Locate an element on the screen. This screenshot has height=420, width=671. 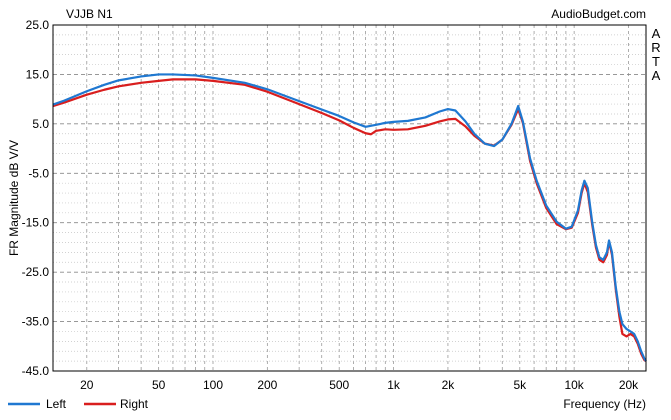
y-tick-label: -45.0 is located at coordinates (36, 371).